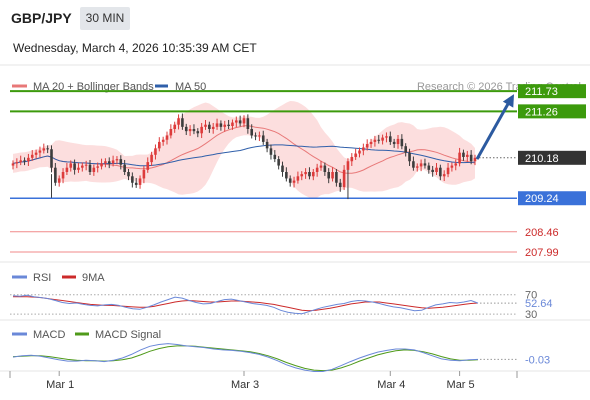 Image resolution: width=590 pixels, height=400 pixels. Describe the element at coordinates (539, 304) in the screenshot. I see `rsi-current-value: 52.64` at that location.